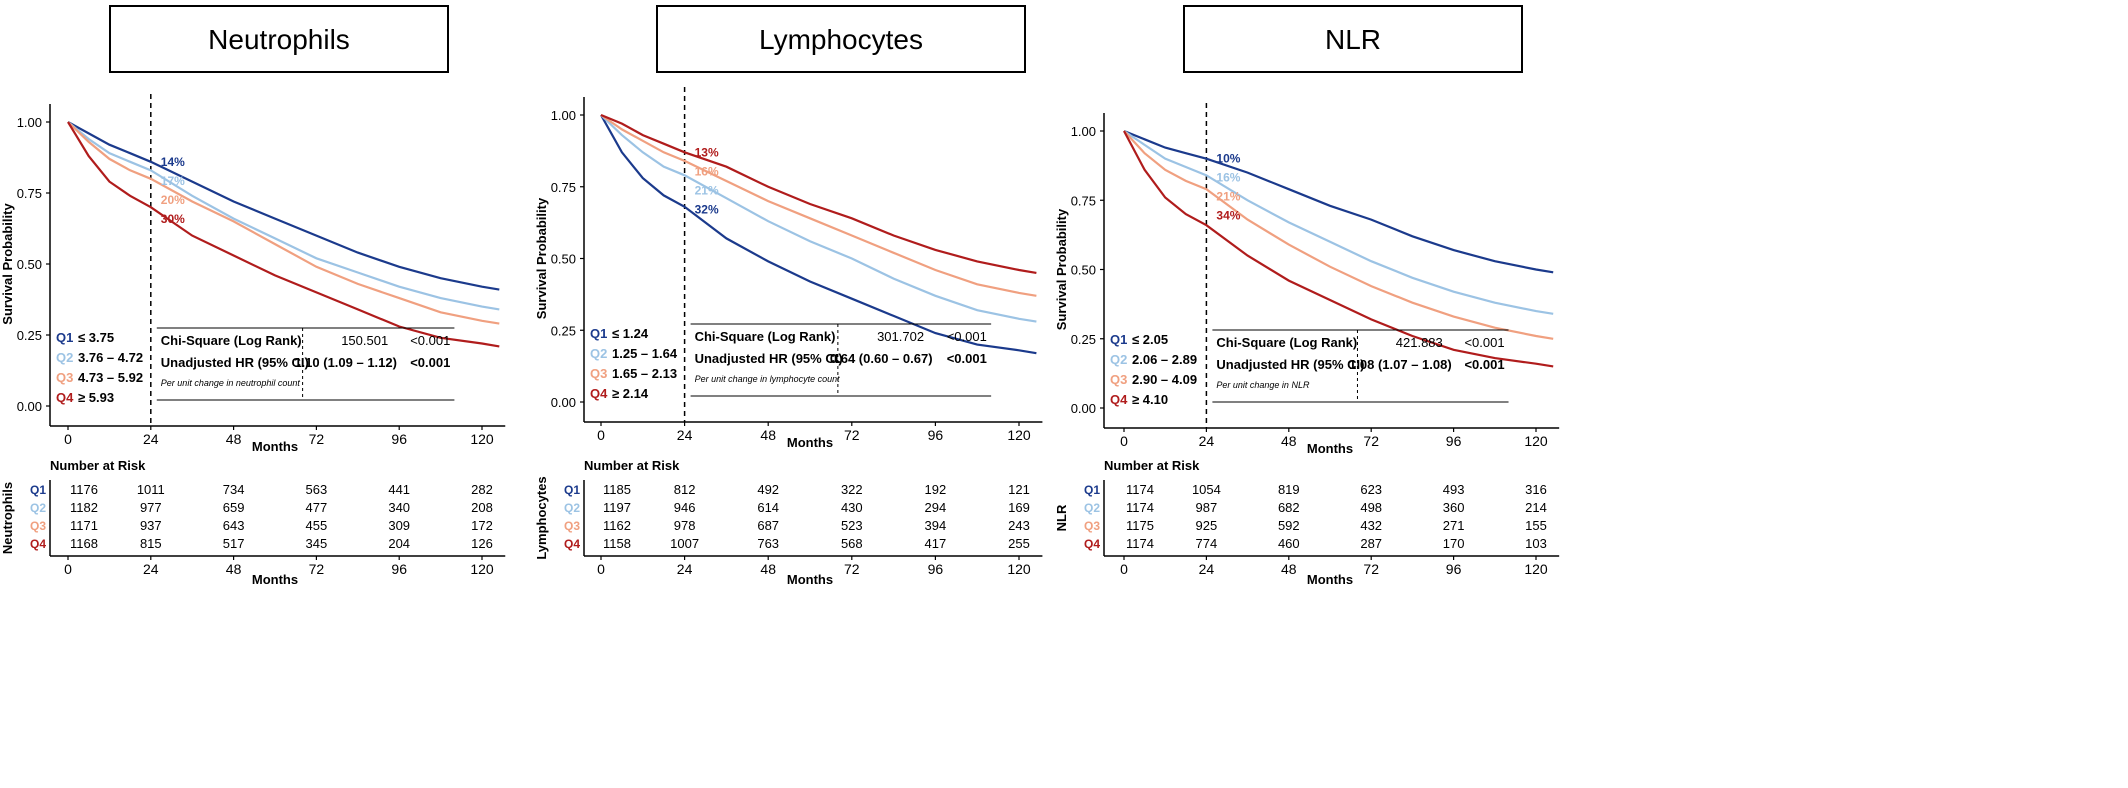  What do you see at coordinates (96, 337) in the screenshot?
I see `legend-label: ≤ 3.75` at bounding box center [96, 337].